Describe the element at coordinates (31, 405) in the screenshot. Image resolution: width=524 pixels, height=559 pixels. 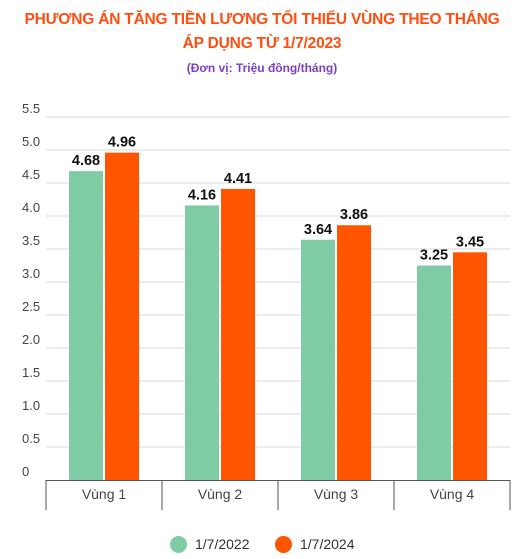
I see `y-tick-label: 1.0` at that location.